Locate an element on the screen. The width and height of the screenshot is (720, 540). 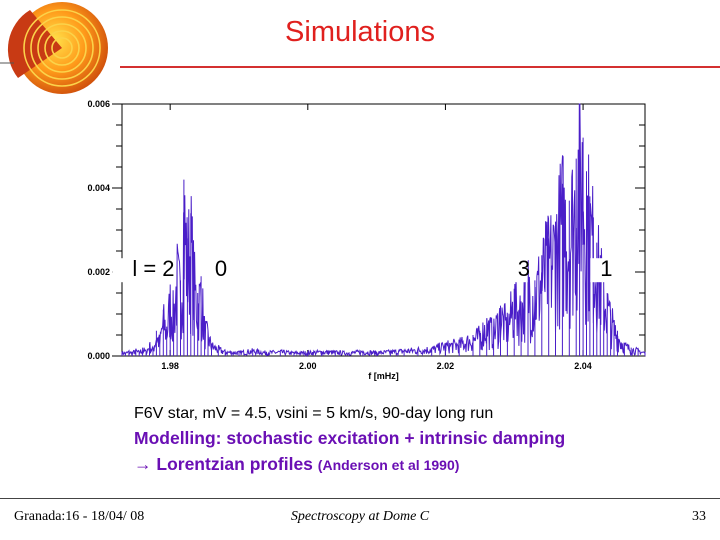
x-tick-label: 2.00 is located at coordinates (308, 366).